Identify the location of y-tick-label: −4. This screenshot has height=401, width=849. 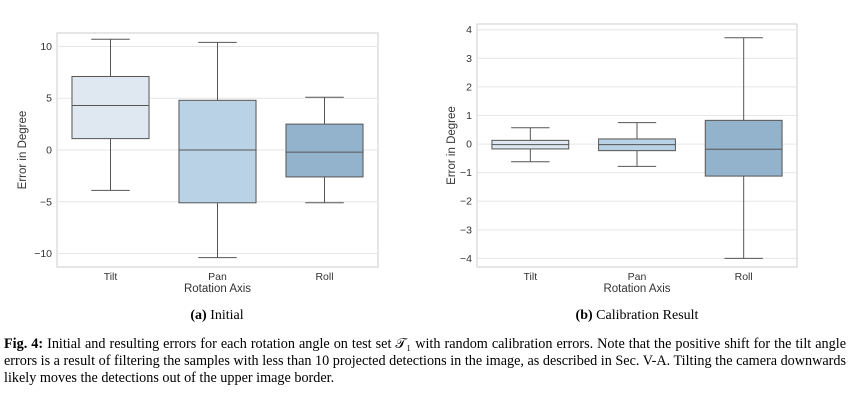
(466, 259).